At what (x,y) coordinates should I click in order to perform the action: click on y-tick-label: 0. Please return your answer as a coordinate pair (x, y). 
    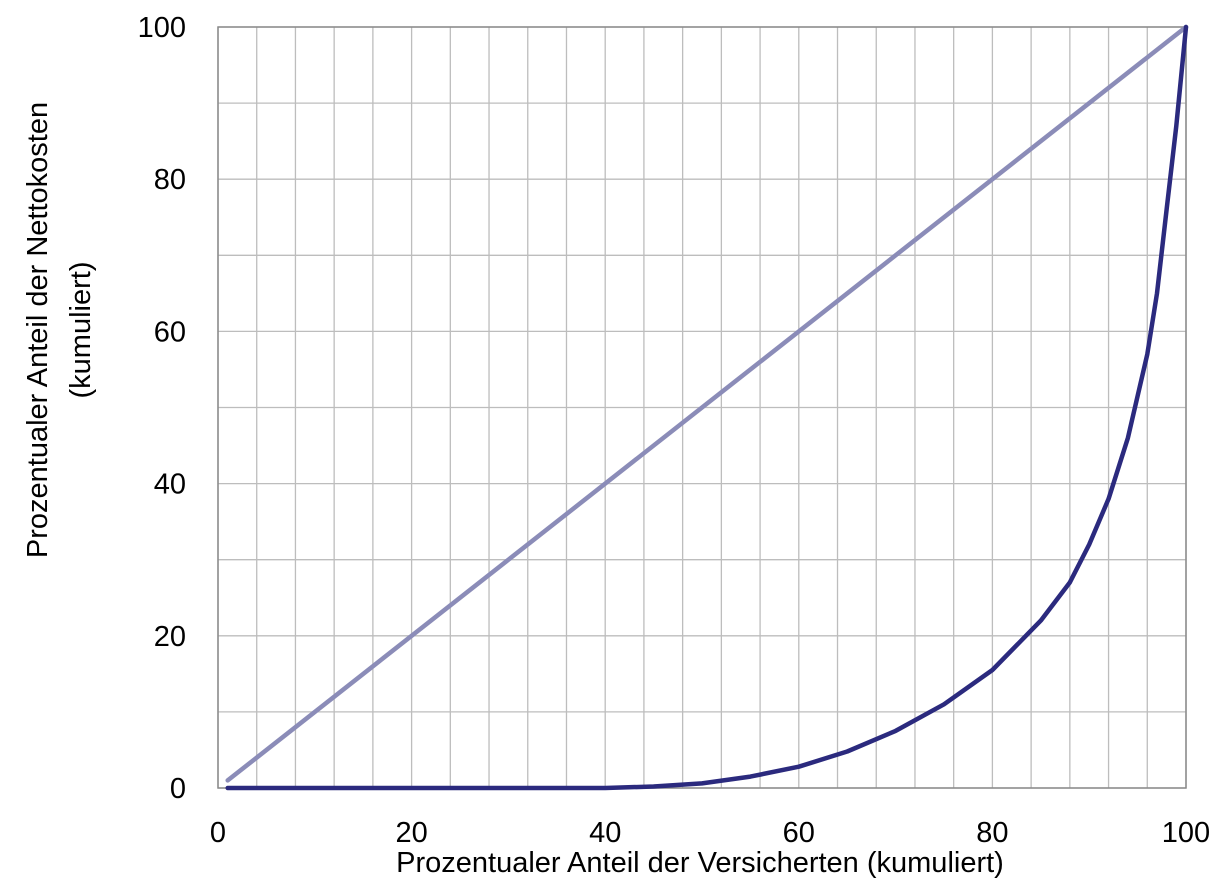
    Looking at the image, I should click on (178, 789).